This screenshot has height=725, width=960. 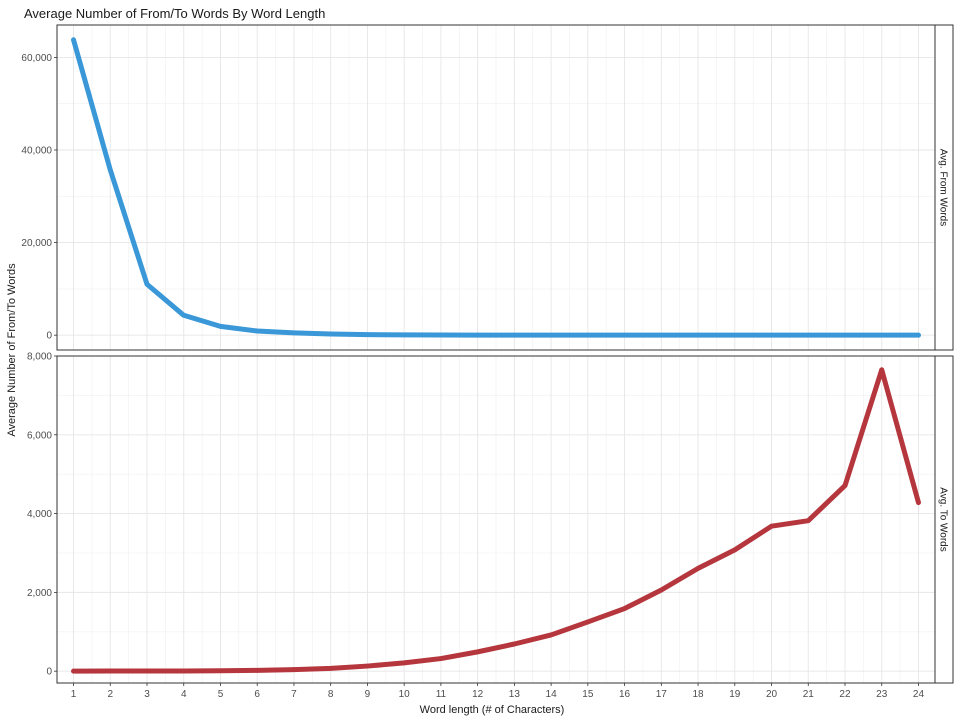 I want to click on y-tick-label: 6,000, so click(x=39, y=435).